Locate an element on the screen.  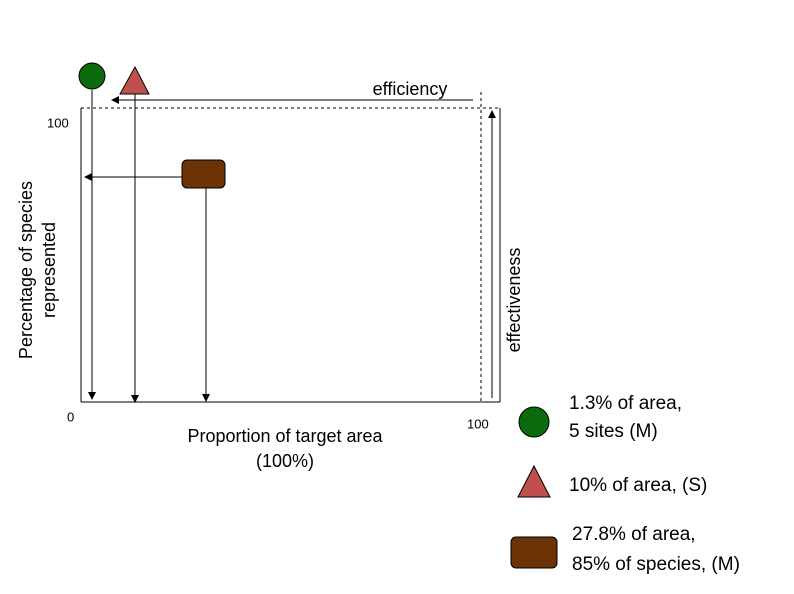
y-label: Percentage of species is located at coordinates (26, 270).